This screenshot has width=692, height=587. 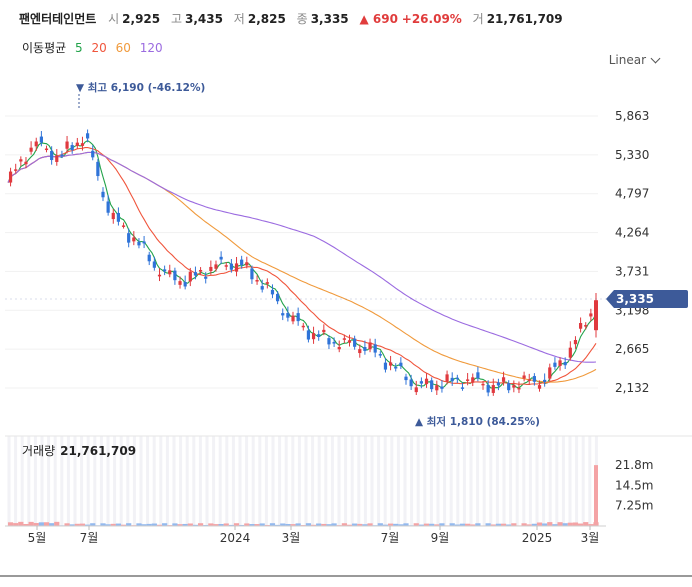 What do you see at coordinates (634, 465) in the screenshot?
I see `volume-tick-label: 21.8m` at bounding box center [634, 465].